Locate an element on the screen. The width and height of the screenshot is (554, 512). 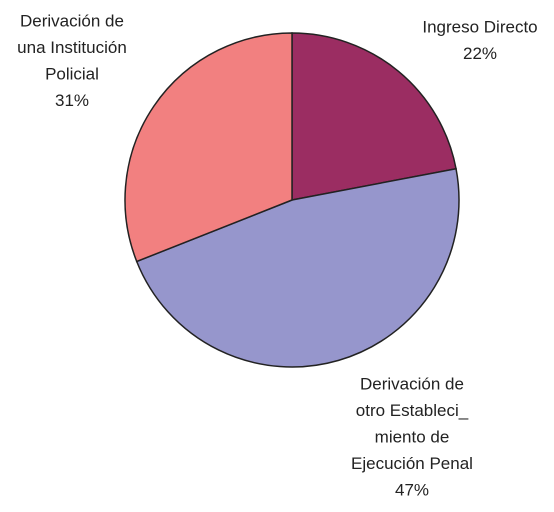
slice-label: una Institución is located at coordinates (72, 47).